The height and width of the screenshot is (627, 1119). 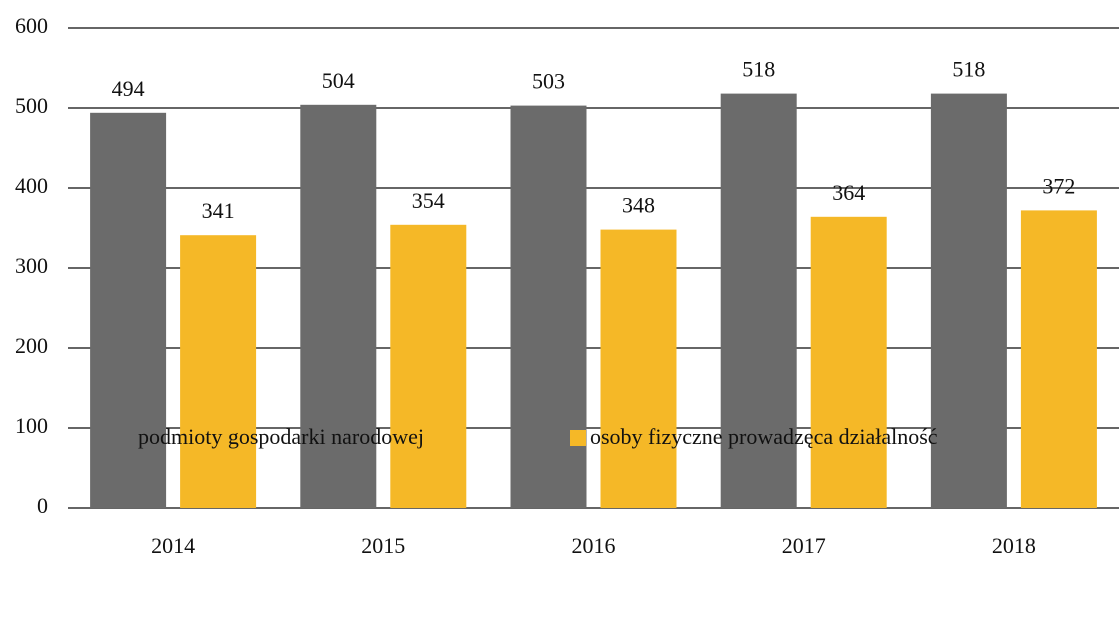 What do you see at coordinates (338, 80) in the screenshot?
I see `data-label: 504` at bounding box center [338, 80].